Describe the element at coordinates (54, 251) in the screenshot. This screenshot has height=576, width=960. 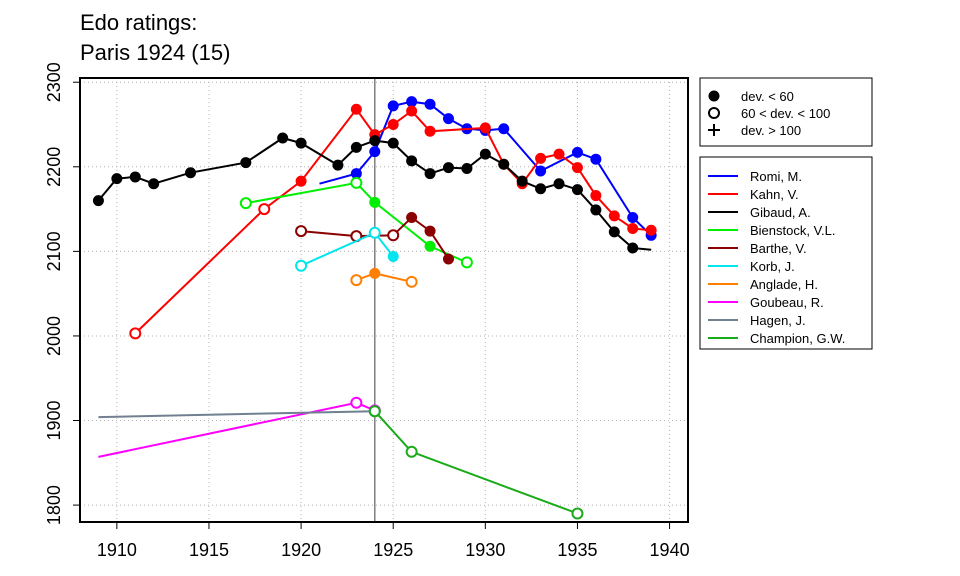
I see `y-tick-label: 2100` at that location.